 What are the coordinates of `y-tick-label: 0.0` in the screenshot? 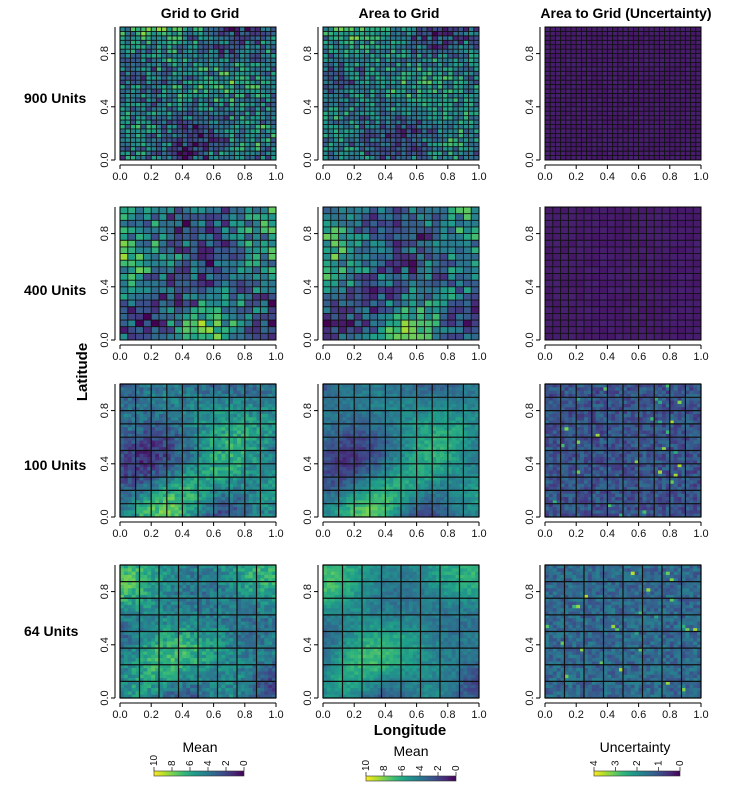 It's located at (530, 339).